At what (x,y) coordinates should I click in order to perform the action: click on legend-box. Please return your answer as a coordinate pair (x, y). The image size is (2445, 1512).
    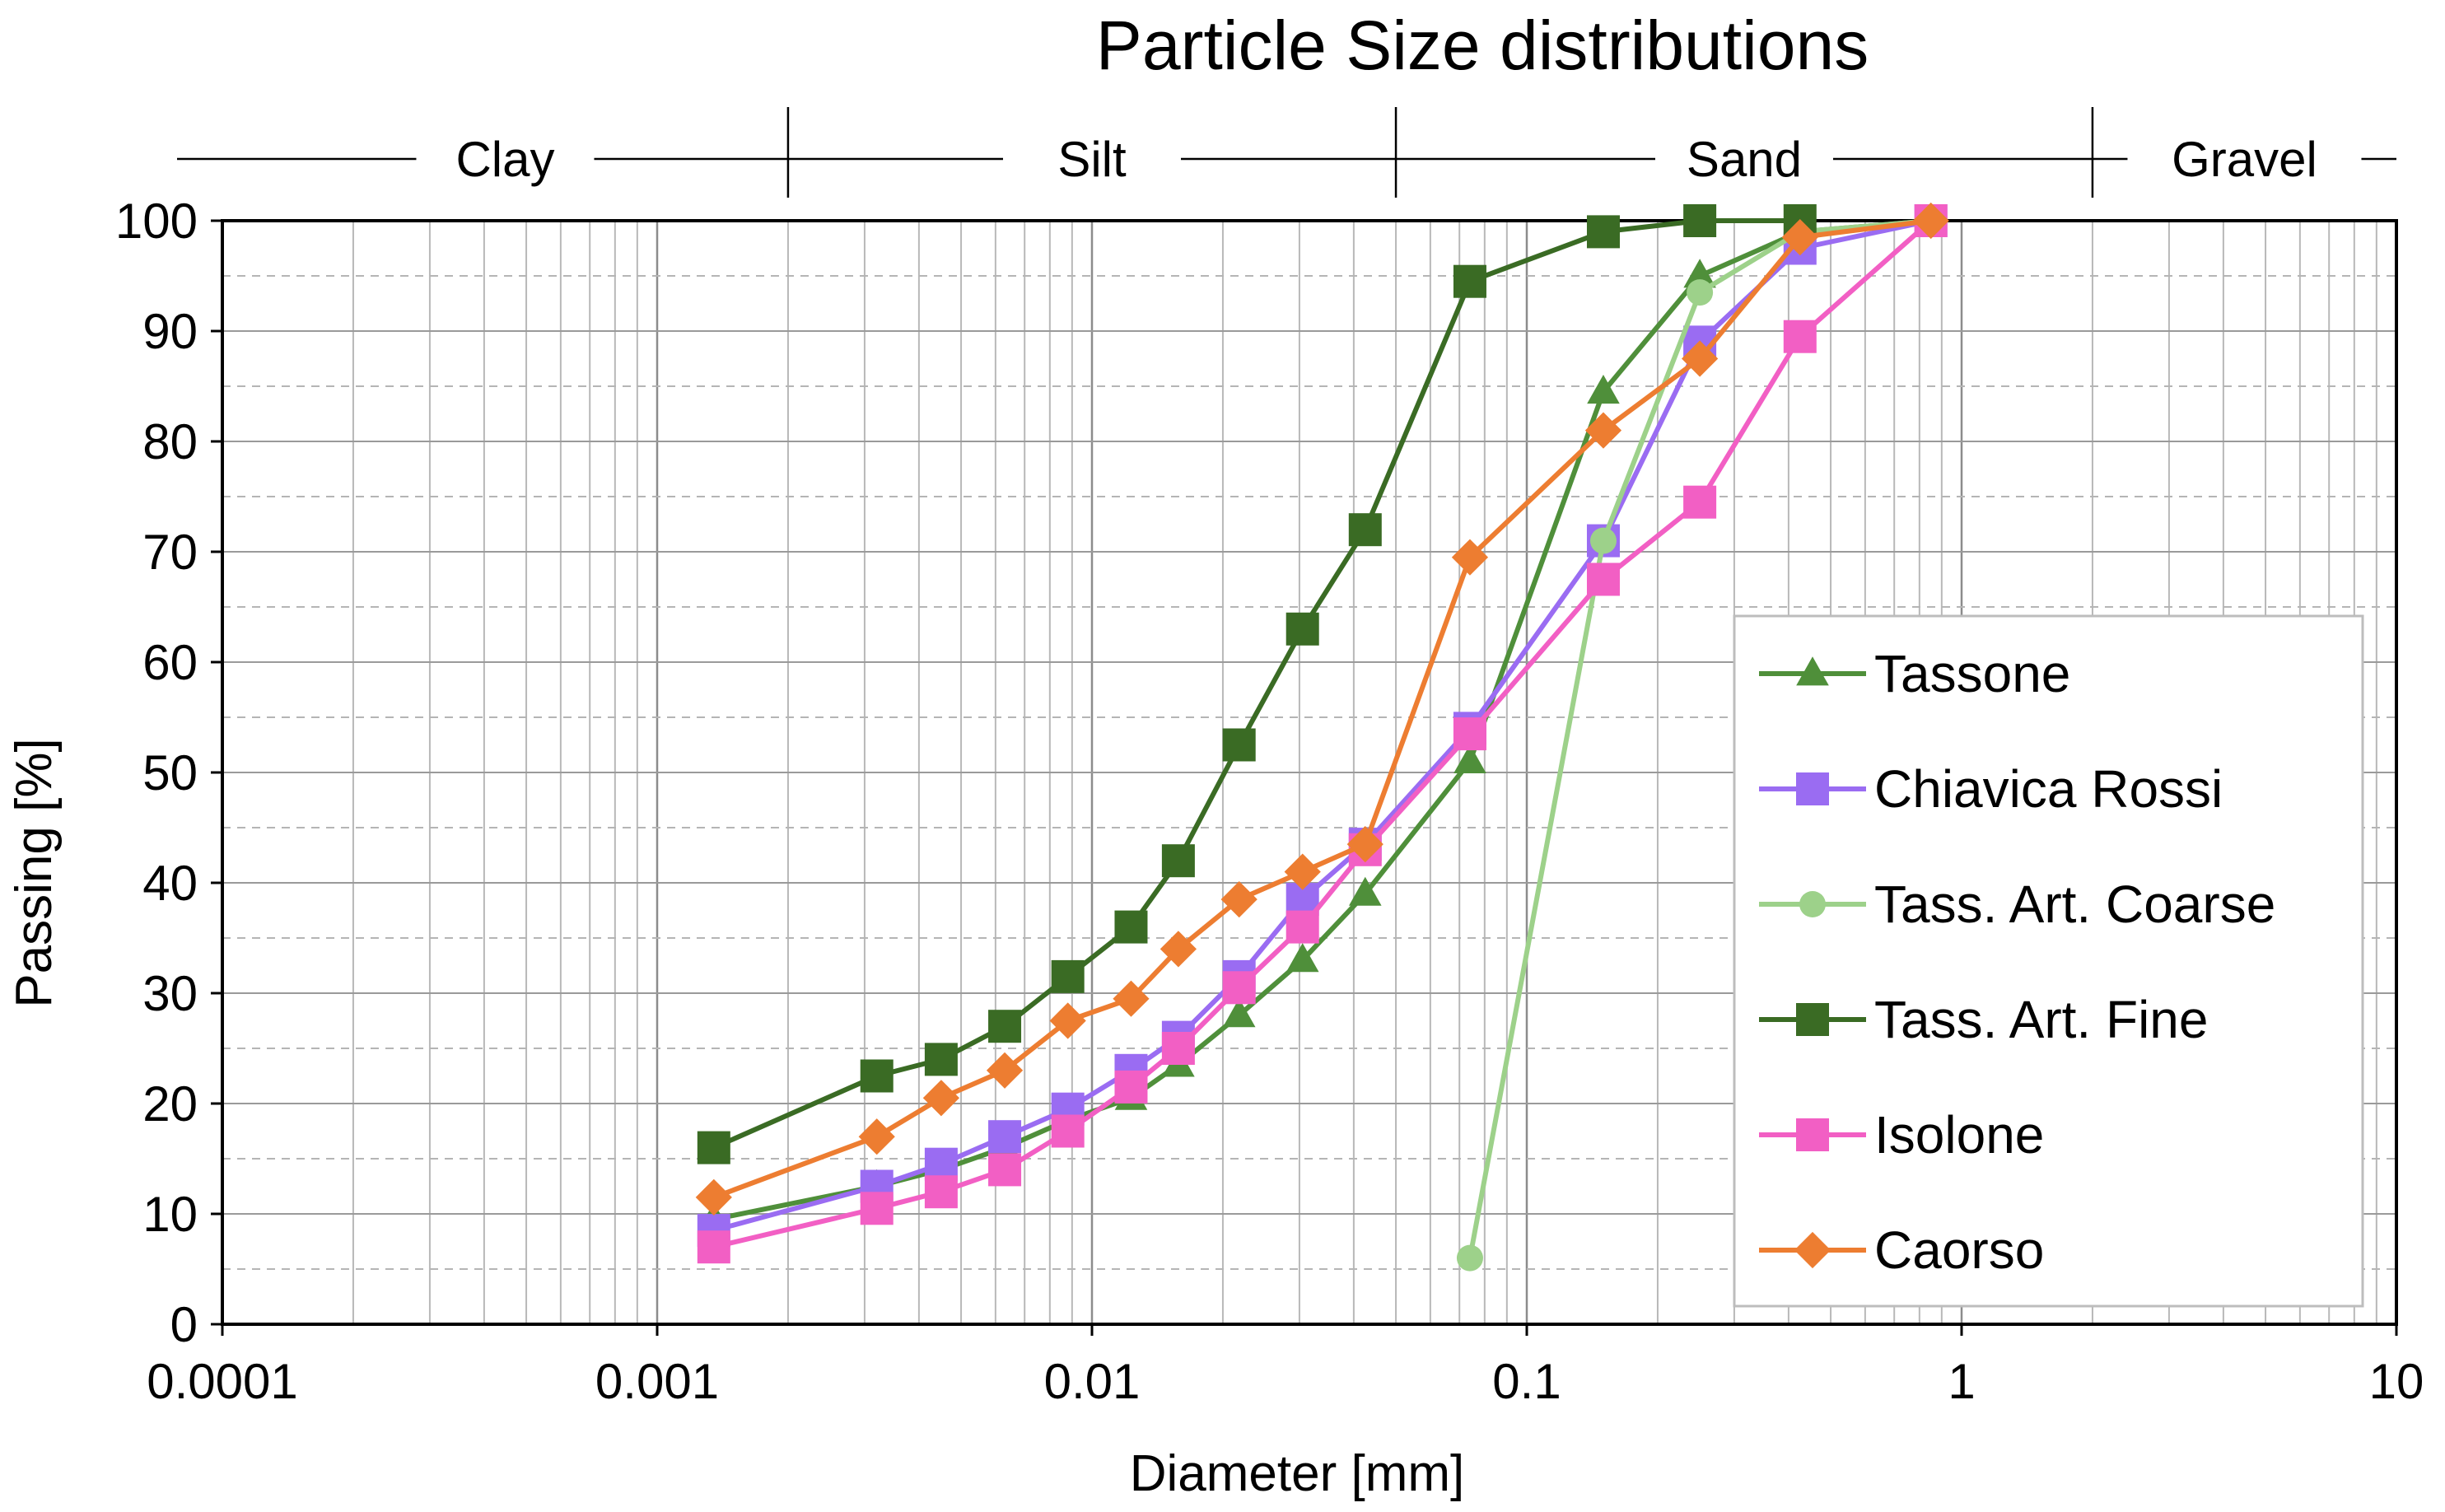
    Looking at the image, I should click on (2048, 961).